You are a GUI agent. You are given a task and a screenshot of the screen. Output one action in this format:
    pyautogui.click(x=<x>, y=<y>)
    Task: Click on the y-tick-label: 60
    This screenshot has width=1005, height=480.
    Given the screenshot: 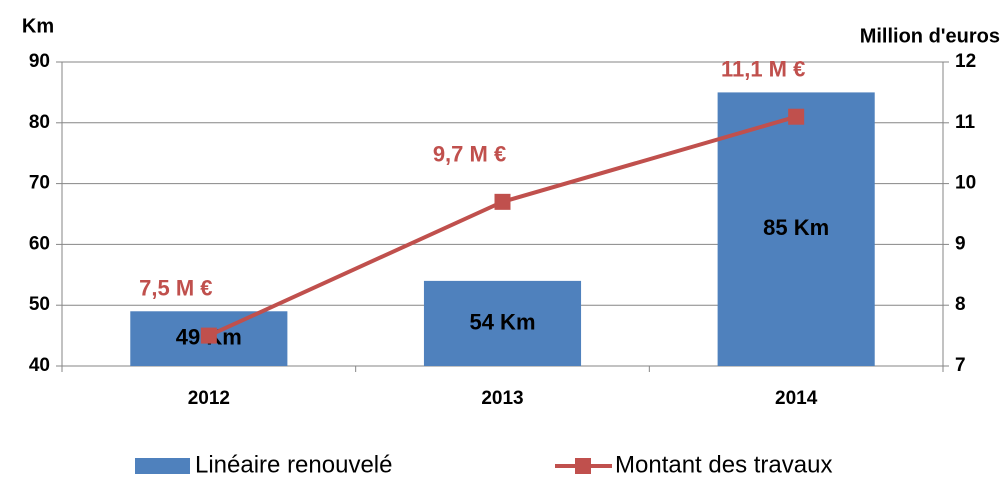 What is the action you would take?
    pyautogui.click(x=39, y=243)
    